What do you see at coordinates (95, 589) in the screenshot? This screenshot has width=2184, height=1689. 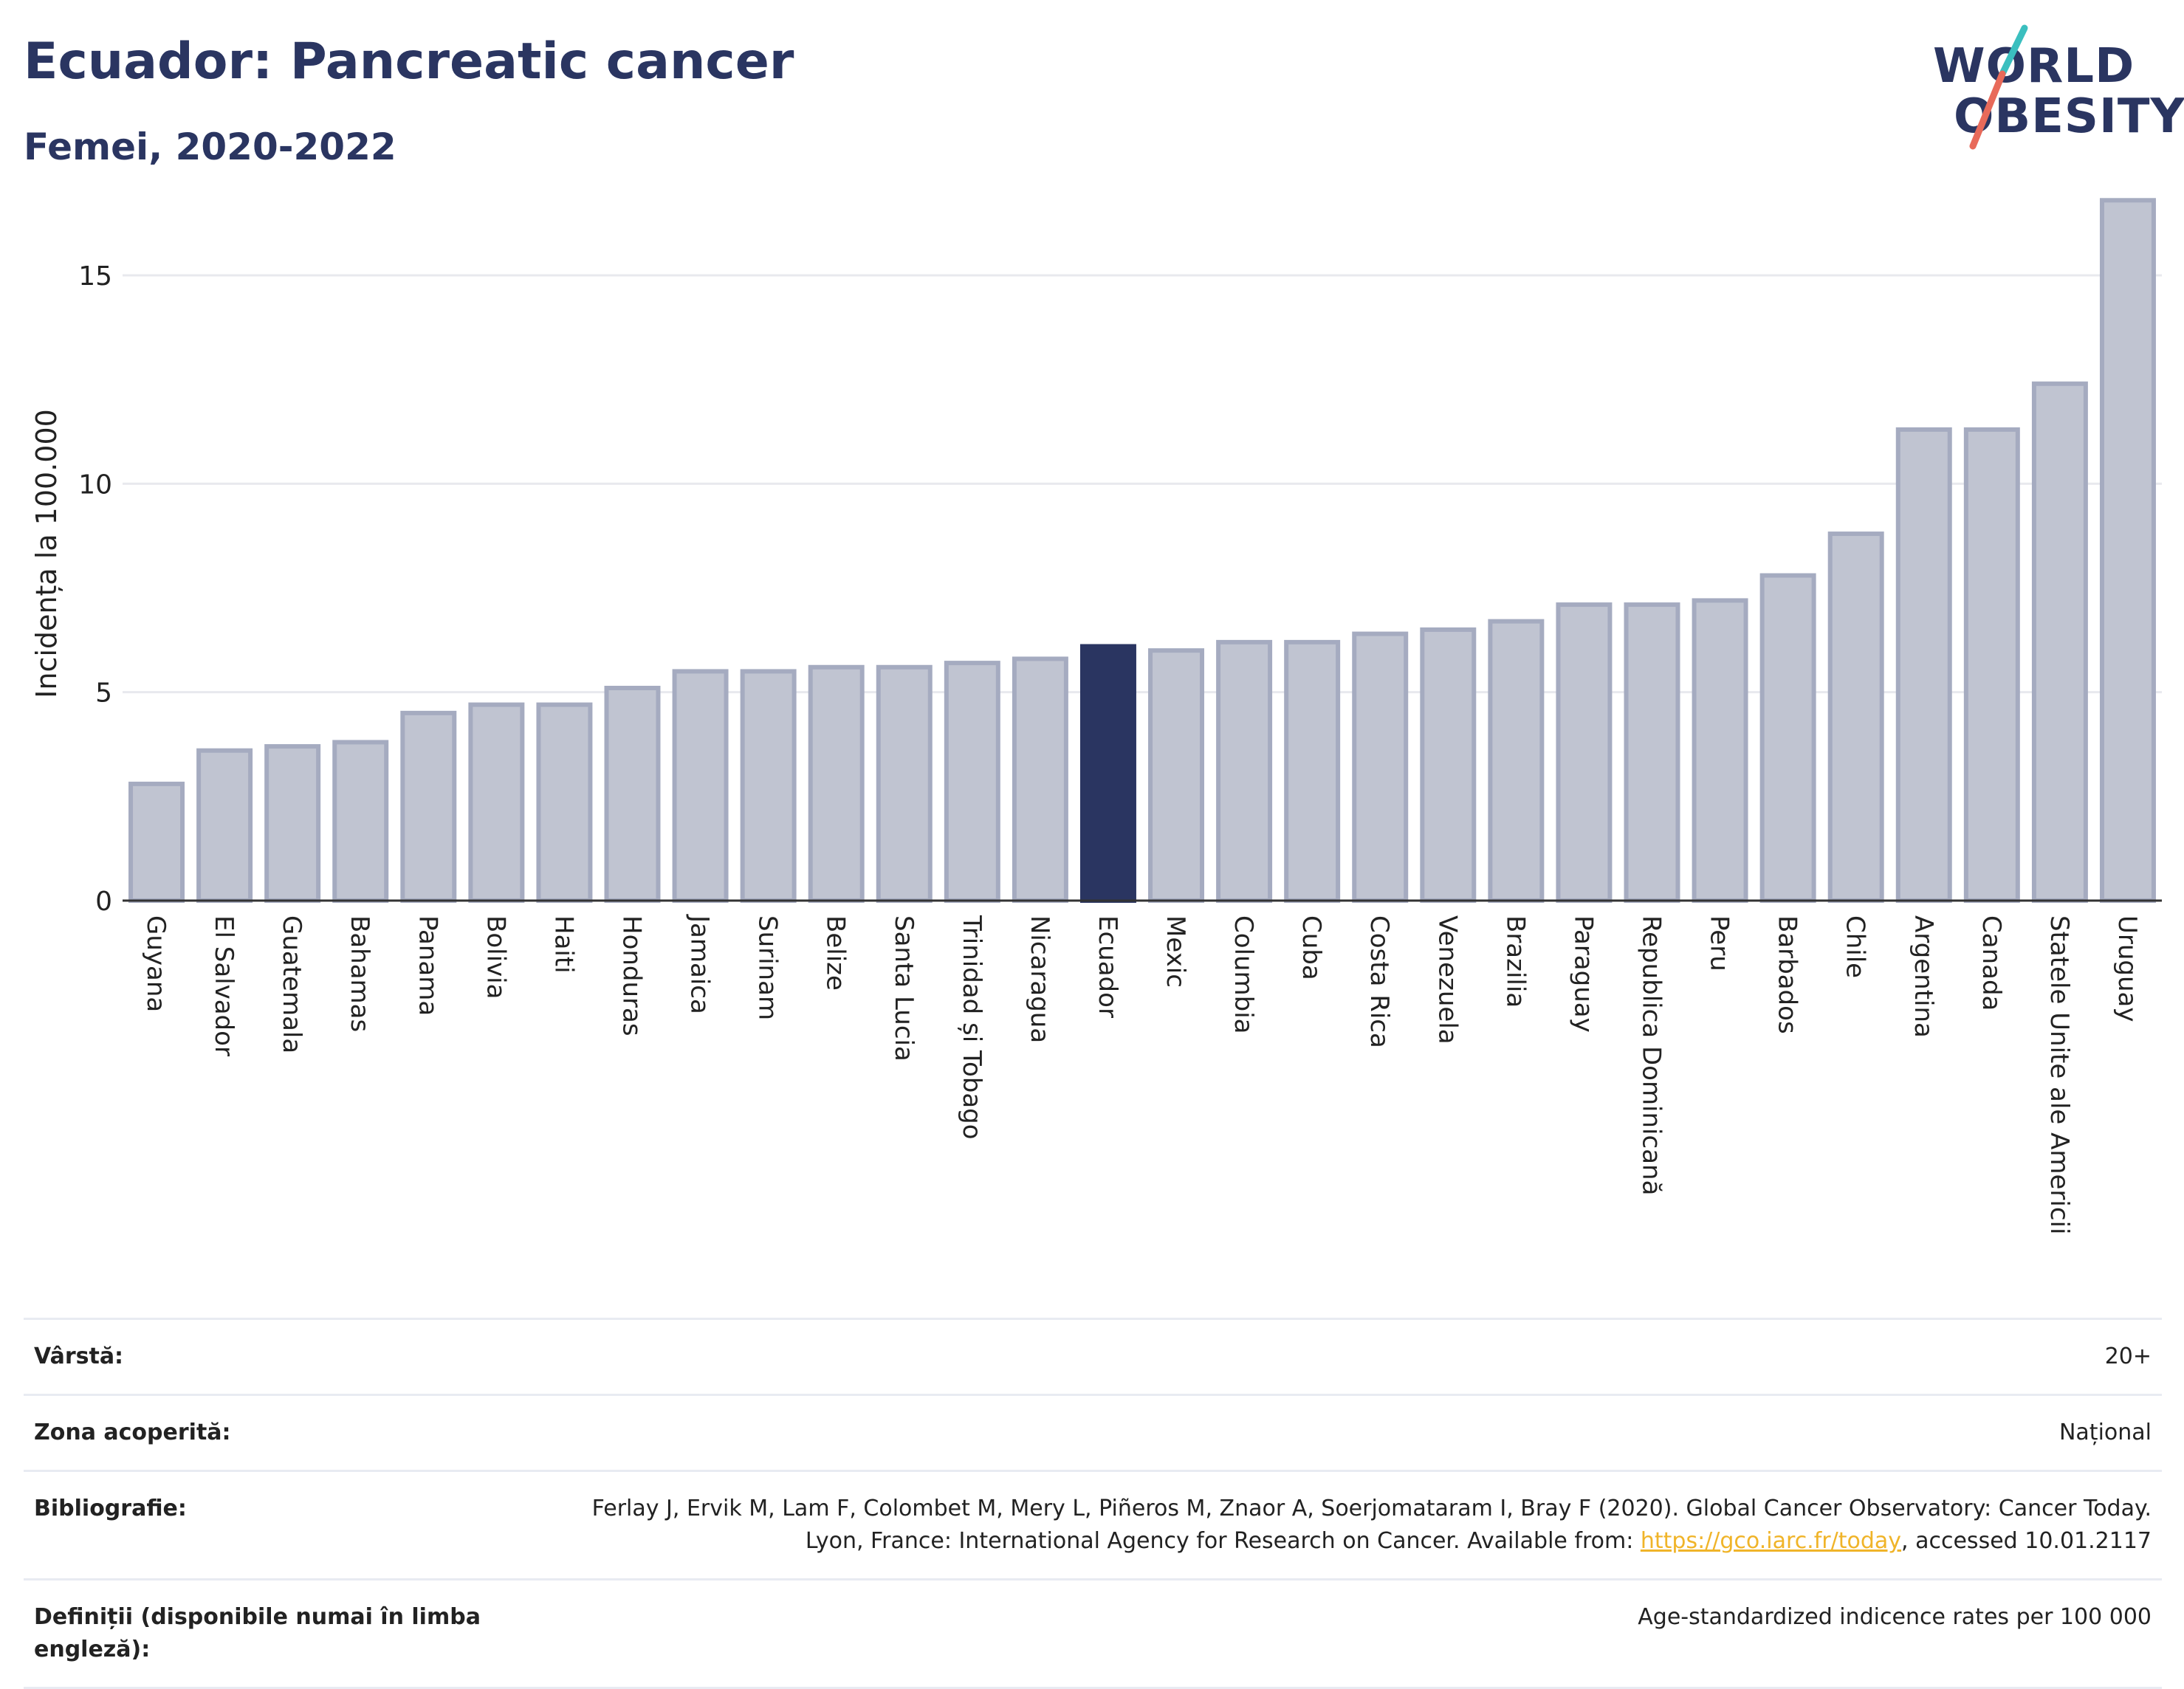 I see `y-tick-labels: 0 5 10 15` at bounding box center [95, 589].